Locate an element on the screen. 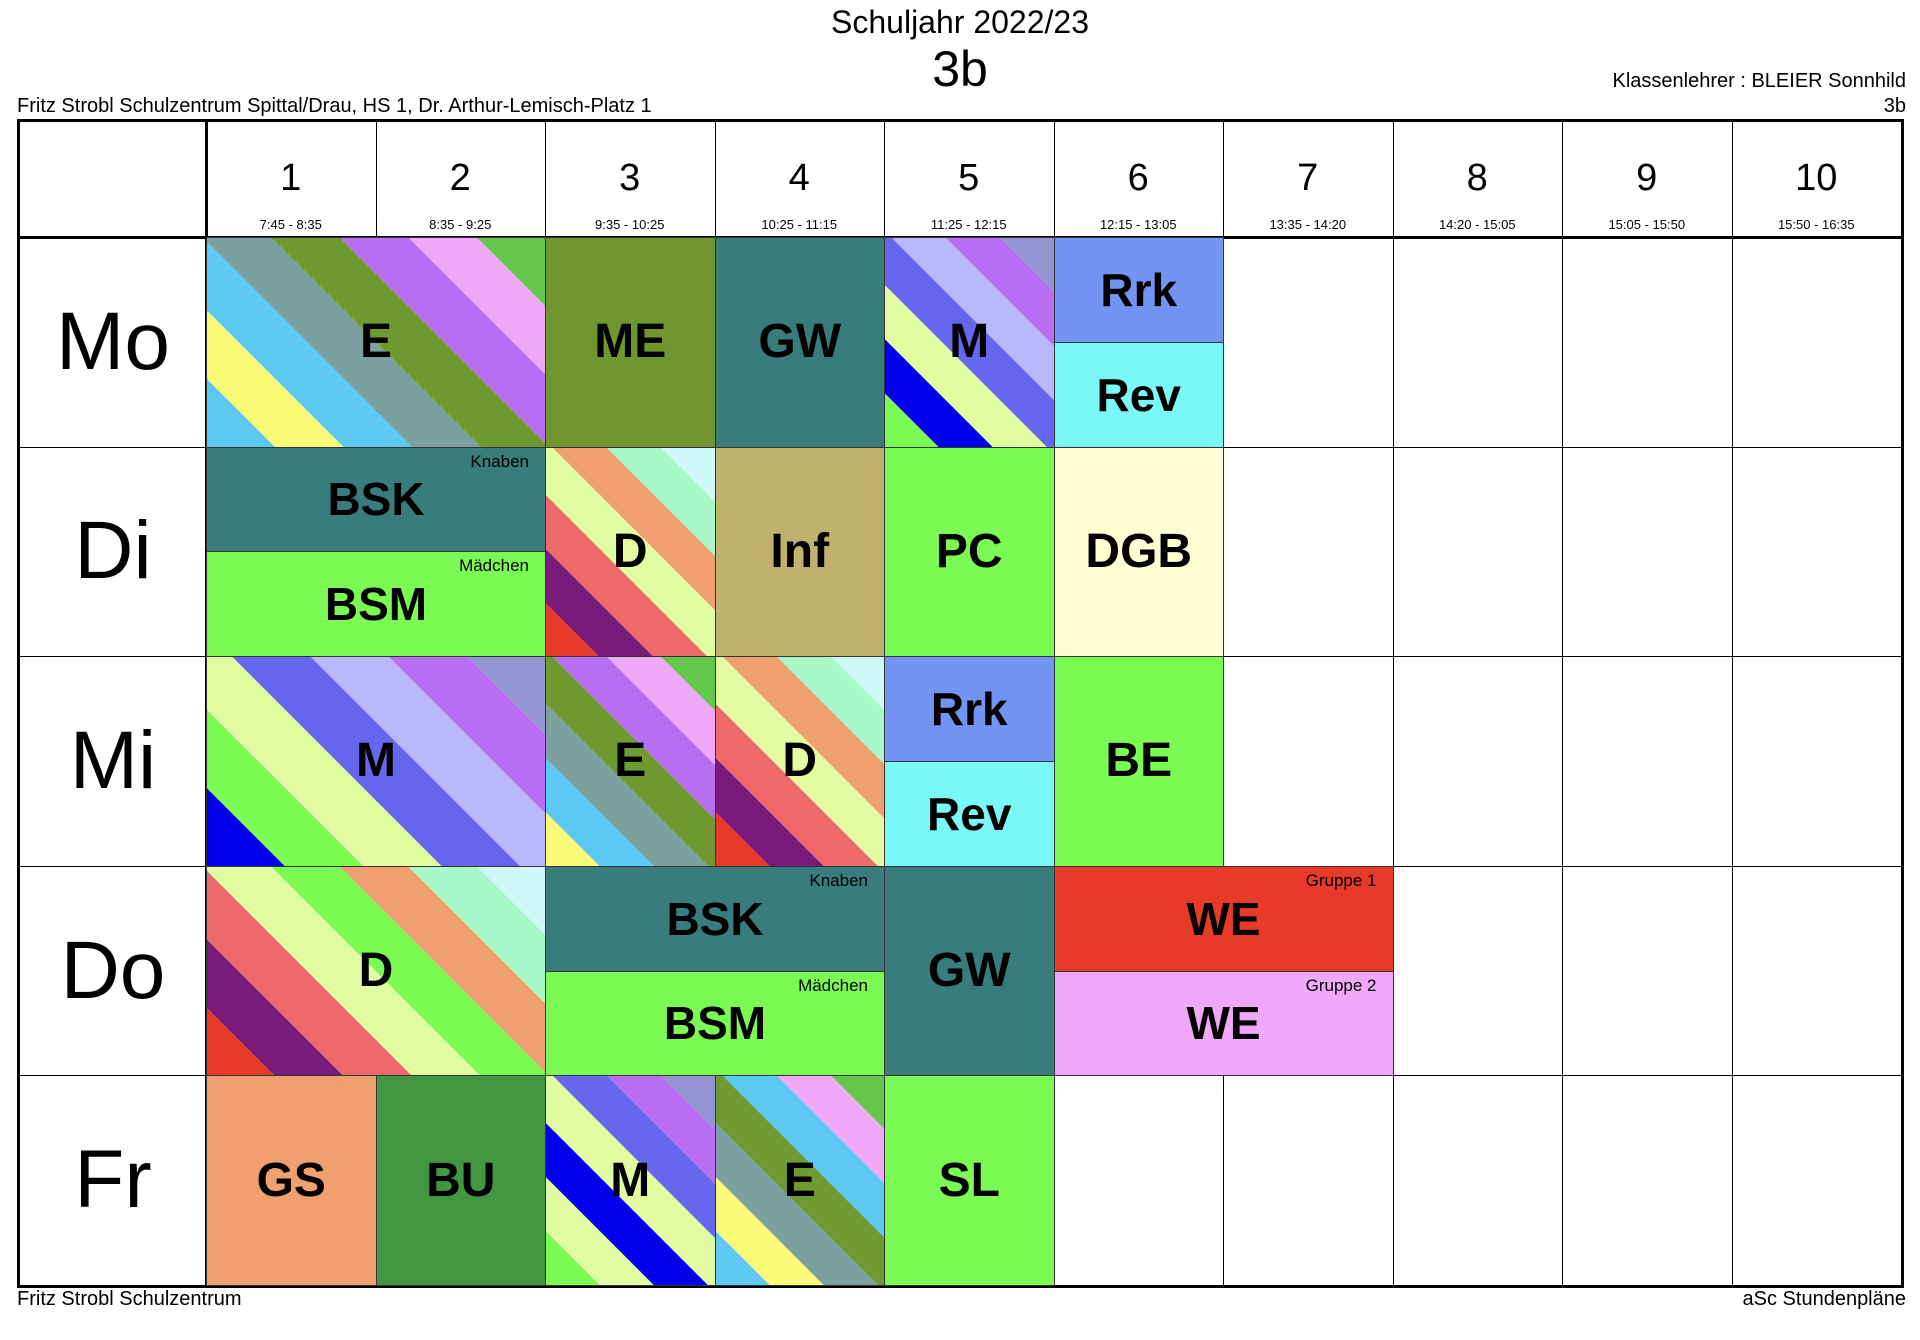 This screenshot has height=1340, width=1920. lesson-me: ME is located at coordinates (630, 342).